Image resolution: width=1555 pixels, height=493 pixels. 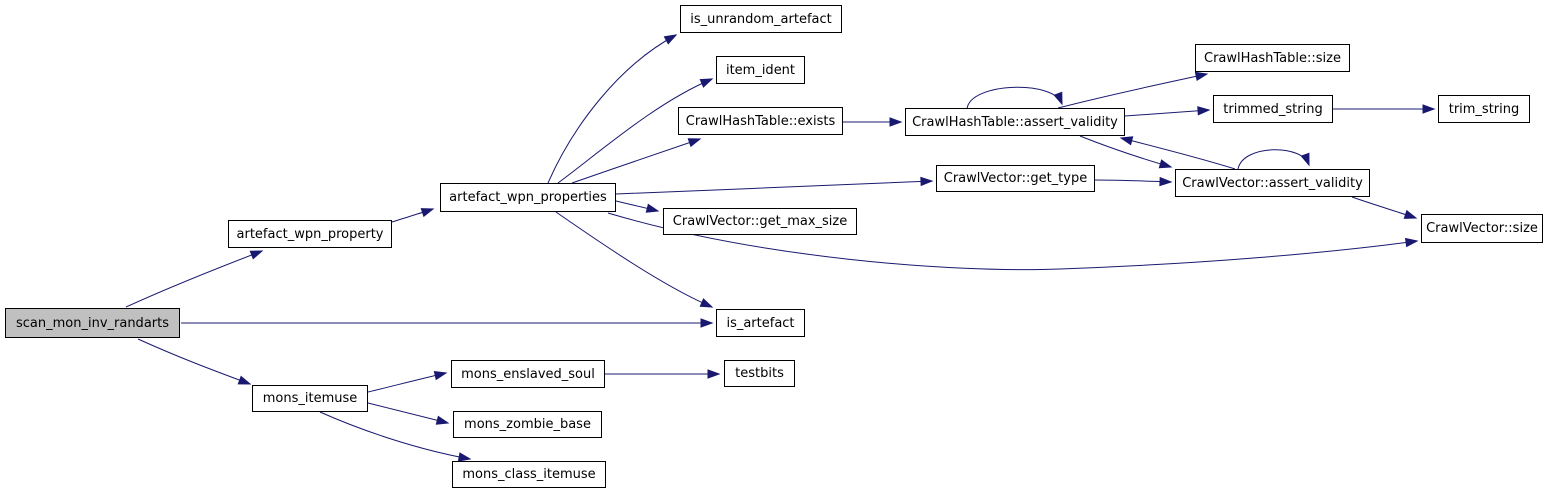 What do you see at coordinates (1015, 178) in the screenshot?
I see `node-CrawlVector_get_type: CrawlVector::get_type` at bounding box center [1015, 178].